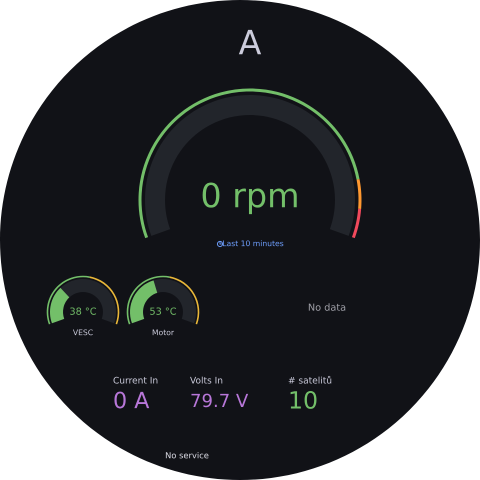  What do you see at coordinates (132, 400) in the screenshot?
I see `data-label: 0 A` at bounding box center [132, 400].